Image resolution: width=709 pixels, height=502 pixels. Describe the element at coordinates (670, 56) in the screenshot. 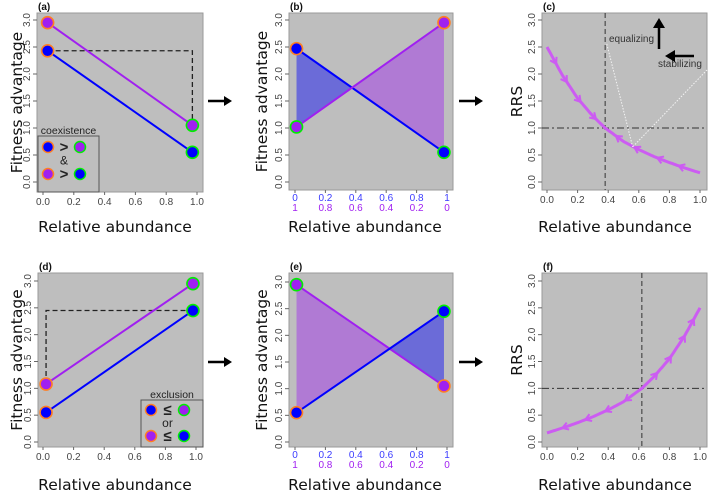

I see `left-arrow-head-icon` at that location.